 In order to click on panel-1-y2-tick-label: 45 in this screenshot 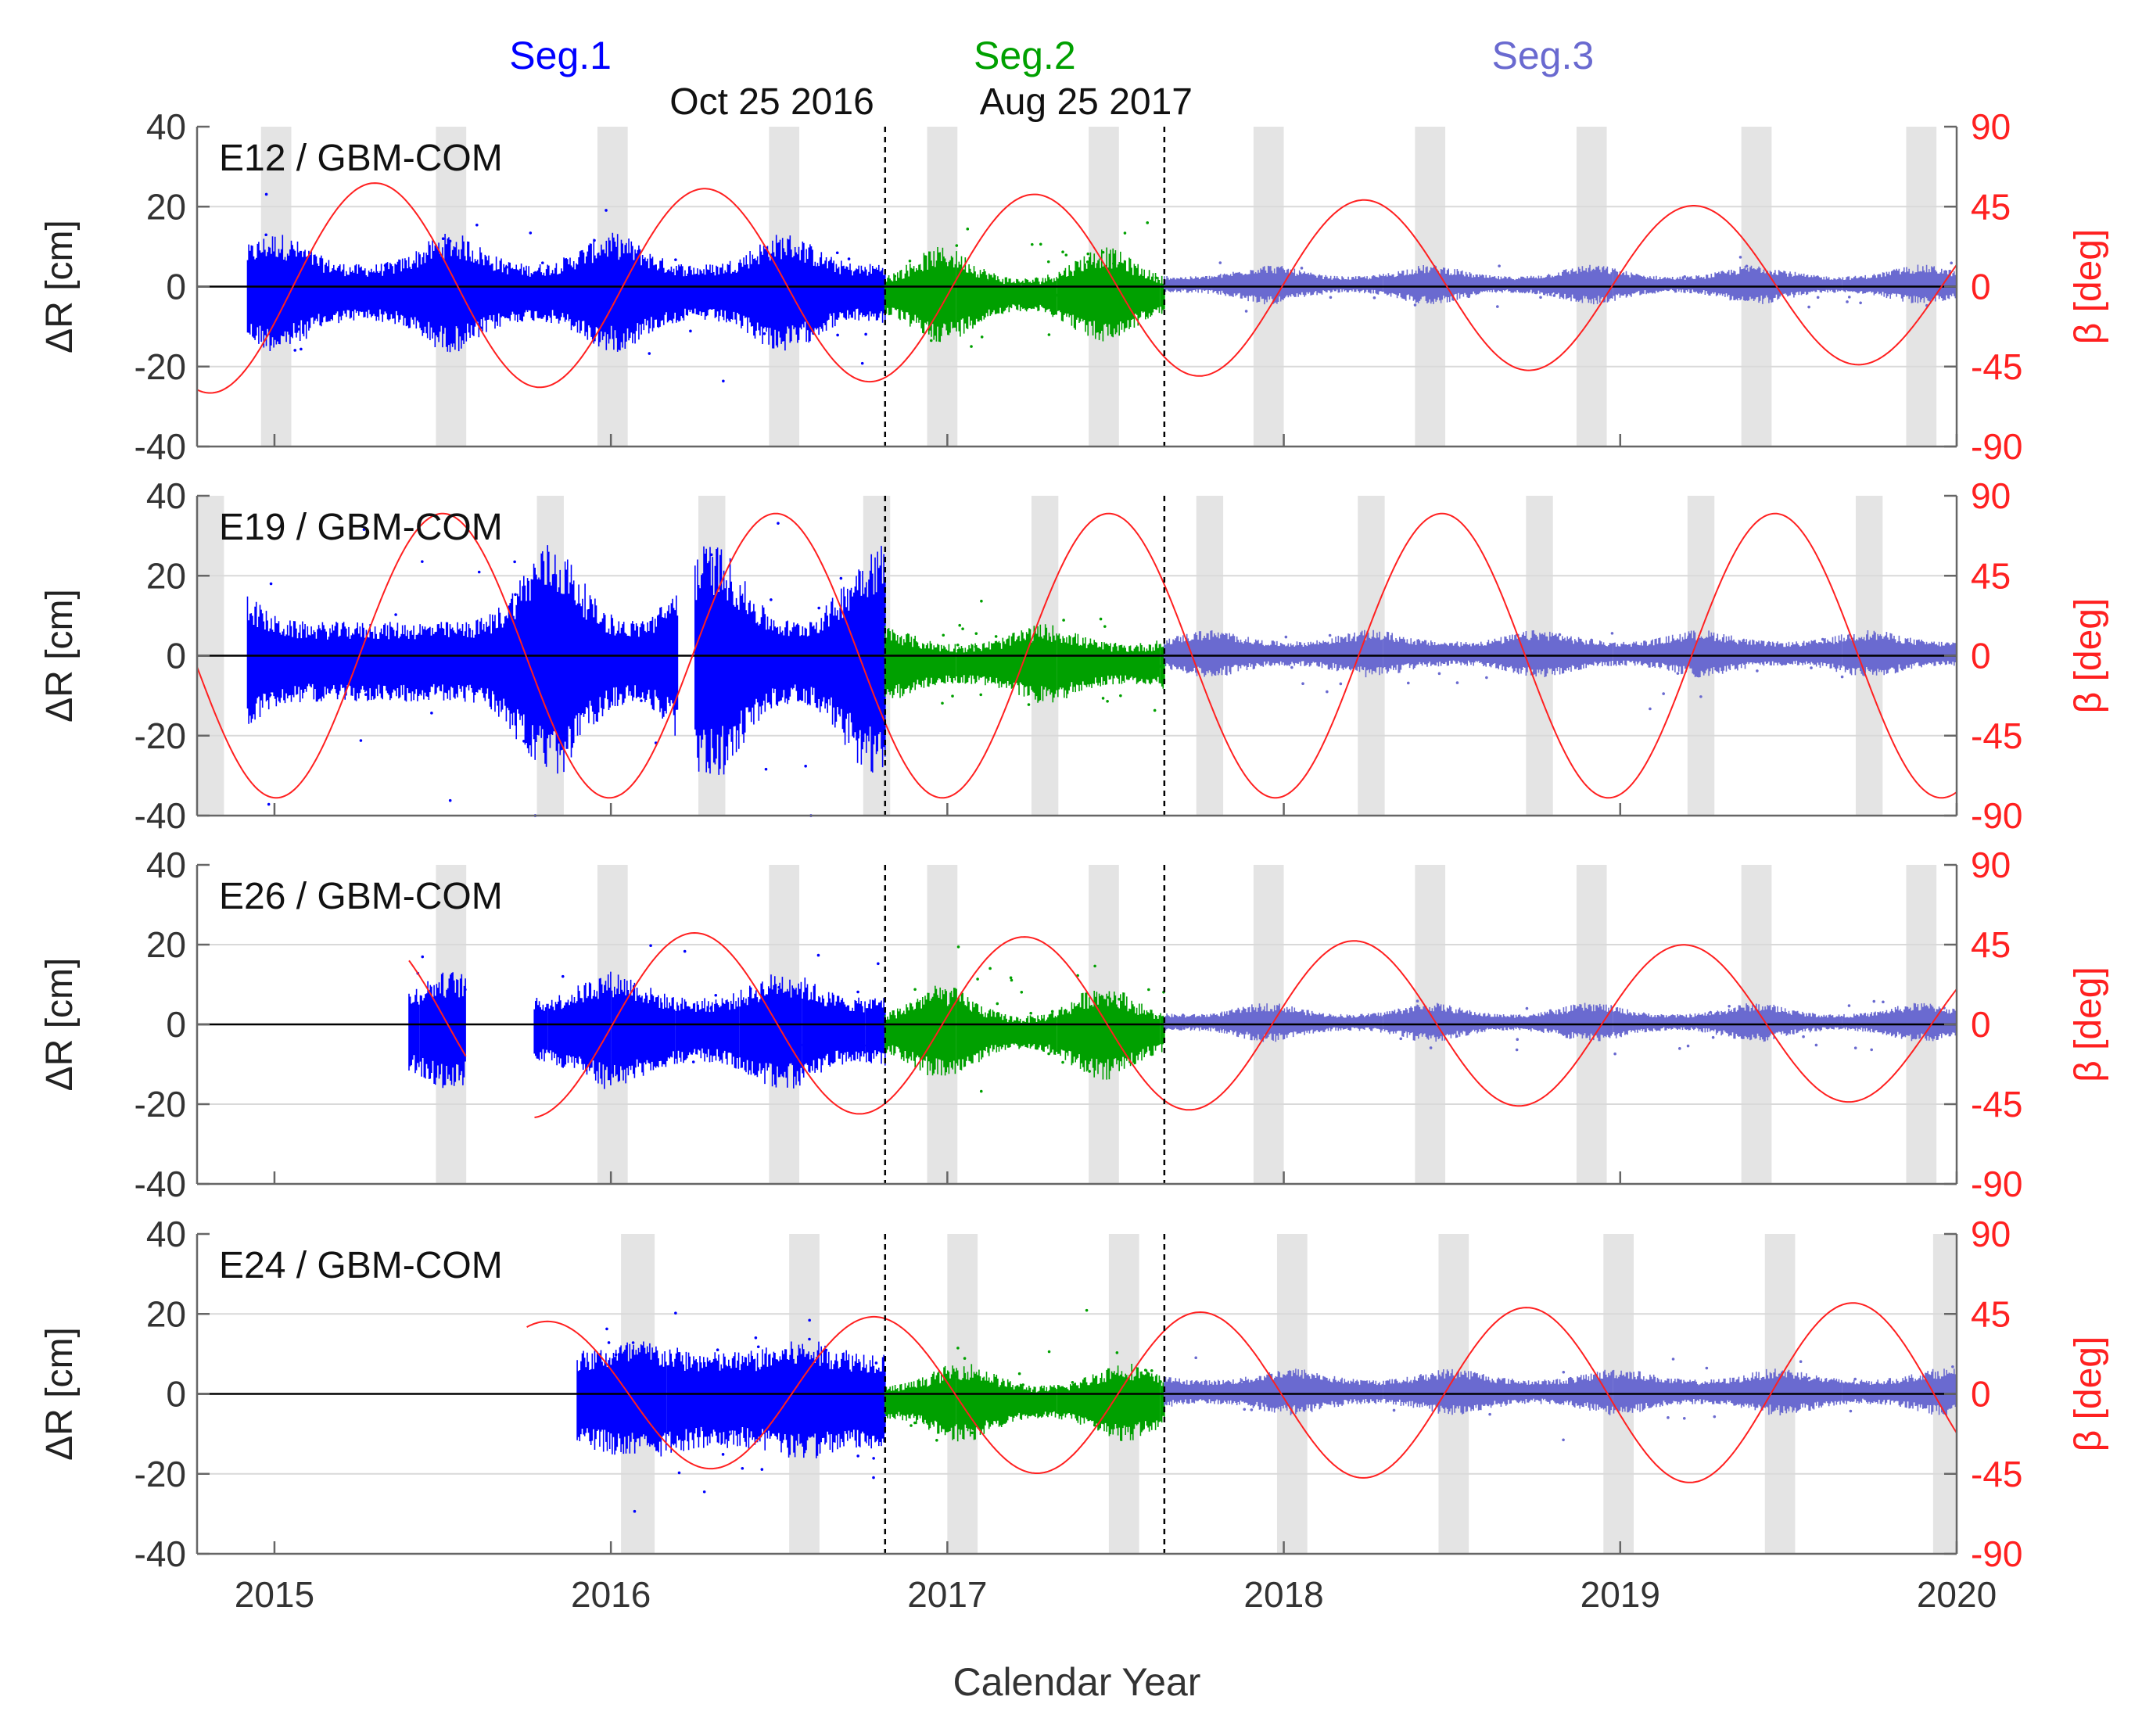, I will do `click(1991, 206)`.